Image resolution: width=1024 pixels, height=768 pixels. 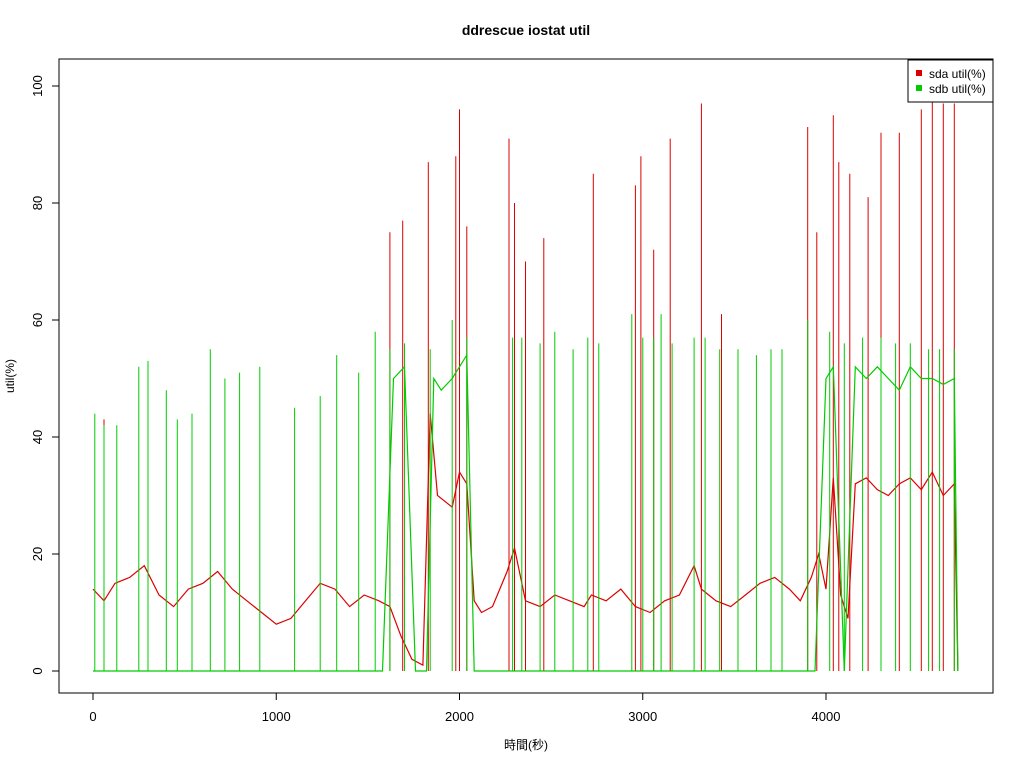 I want to click on y-tick-label-1: 20, so click(x=37, y=554).